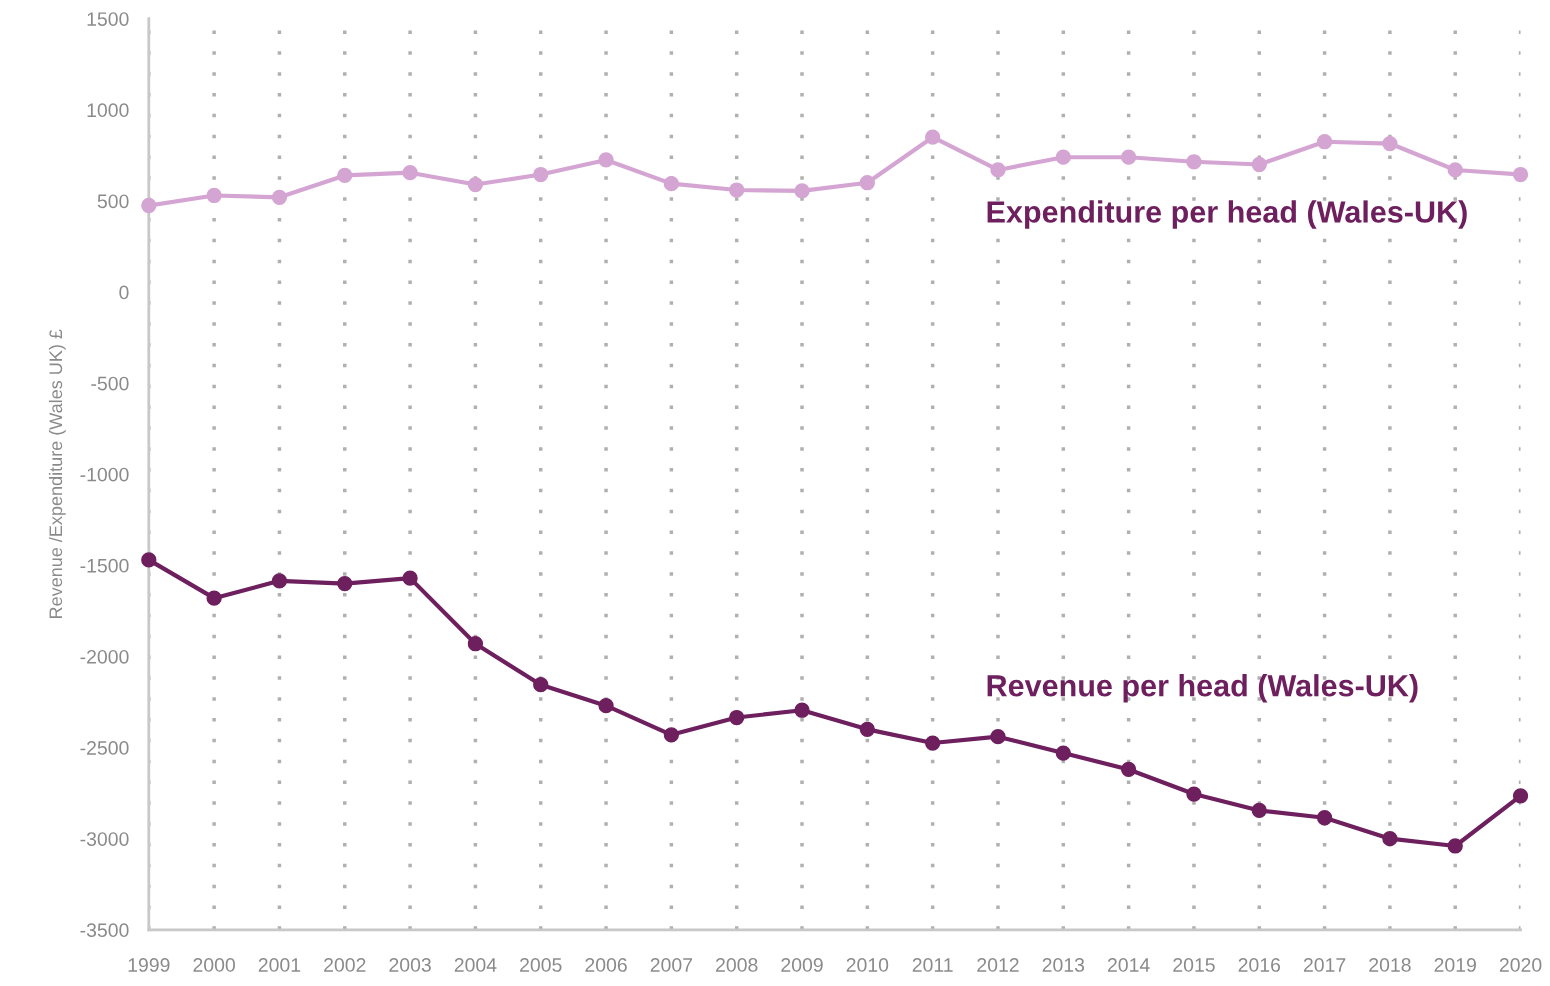  Describe the element at coordinates (57, 473) in the screenshot. I see `y-axis-title: Revenue /Expenditure (Wales UK) £` at that location.